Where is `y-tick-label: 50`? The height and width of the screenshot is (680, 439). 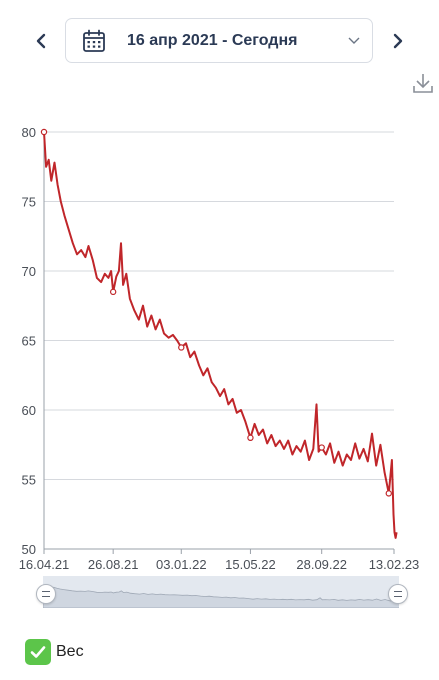
y-tick-label: 50 is located at coordinates (29, 549).